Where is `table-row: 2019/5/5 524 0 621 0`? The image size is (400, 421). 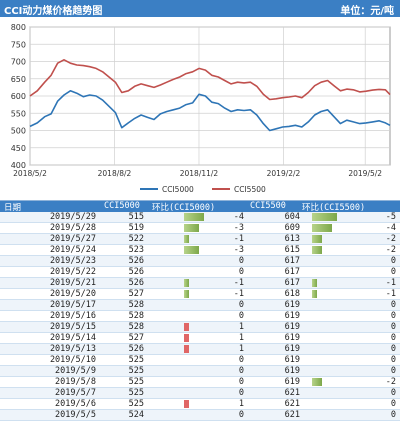 table-row: 2019/5/5 524 0 621 0 is located at coordinates (200, 415).